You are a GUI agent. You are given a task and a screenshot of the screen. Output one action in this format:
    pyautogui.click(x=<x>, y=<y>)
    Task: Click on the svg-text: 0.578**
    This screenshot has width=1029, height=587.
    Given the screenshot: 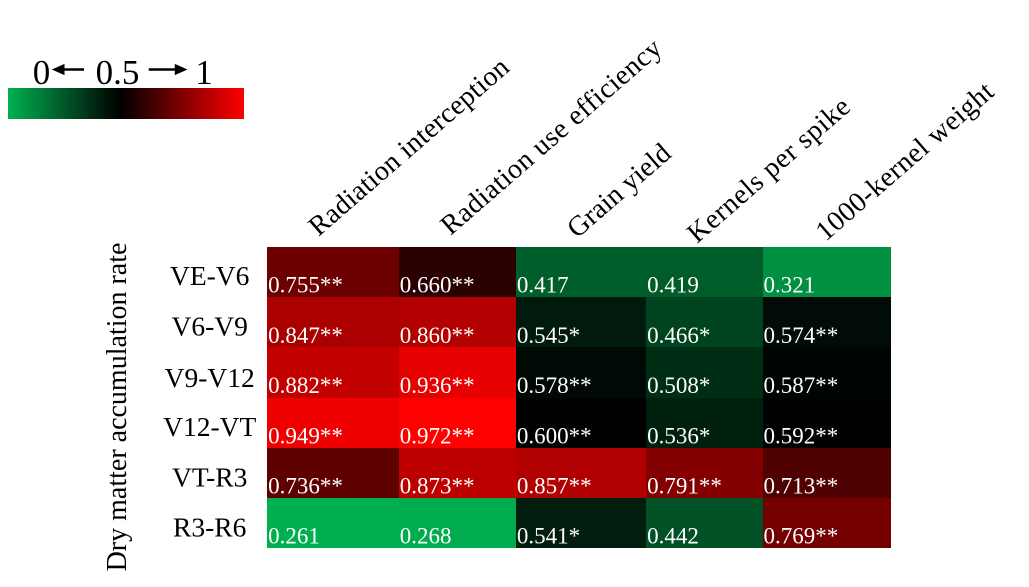 What is the action you would take?
    pyautogui.click(x=554, y=385)
    